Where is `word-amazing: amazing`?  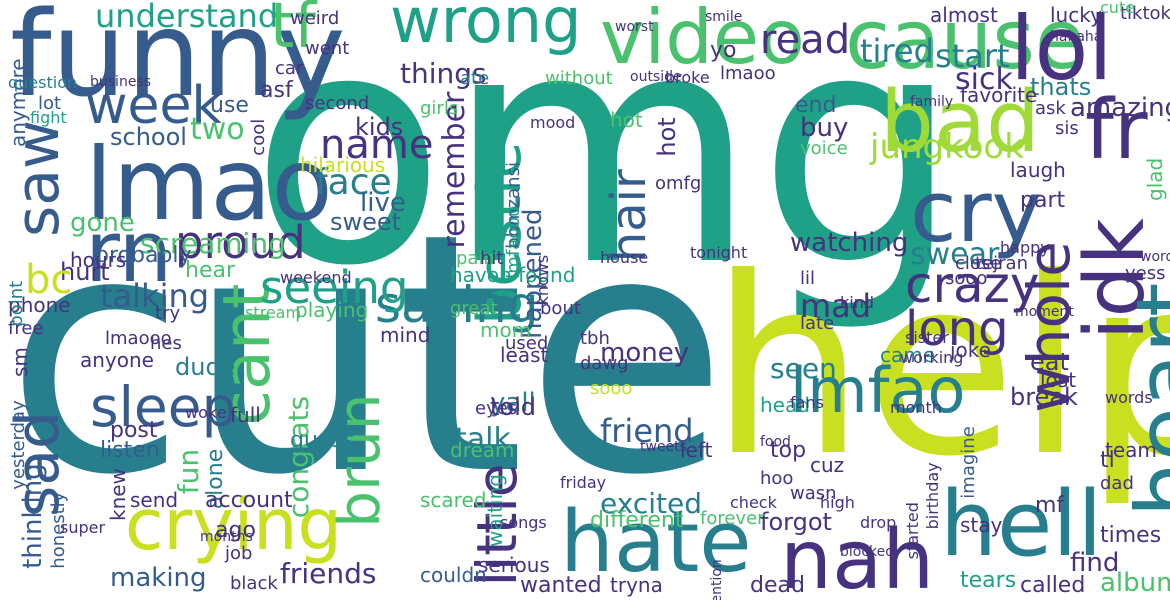 word-amazing: amazing is located at coordinates (1120, 108).